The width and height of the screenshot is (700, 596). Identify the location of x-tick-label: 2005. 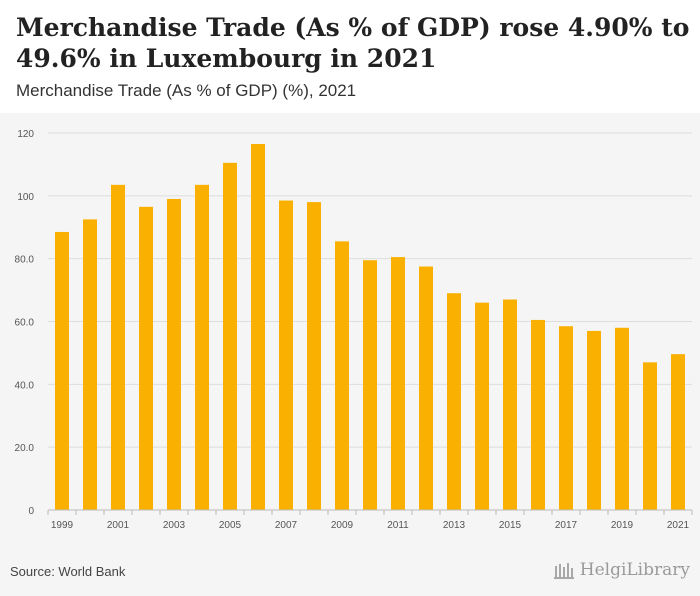
(230, 525).